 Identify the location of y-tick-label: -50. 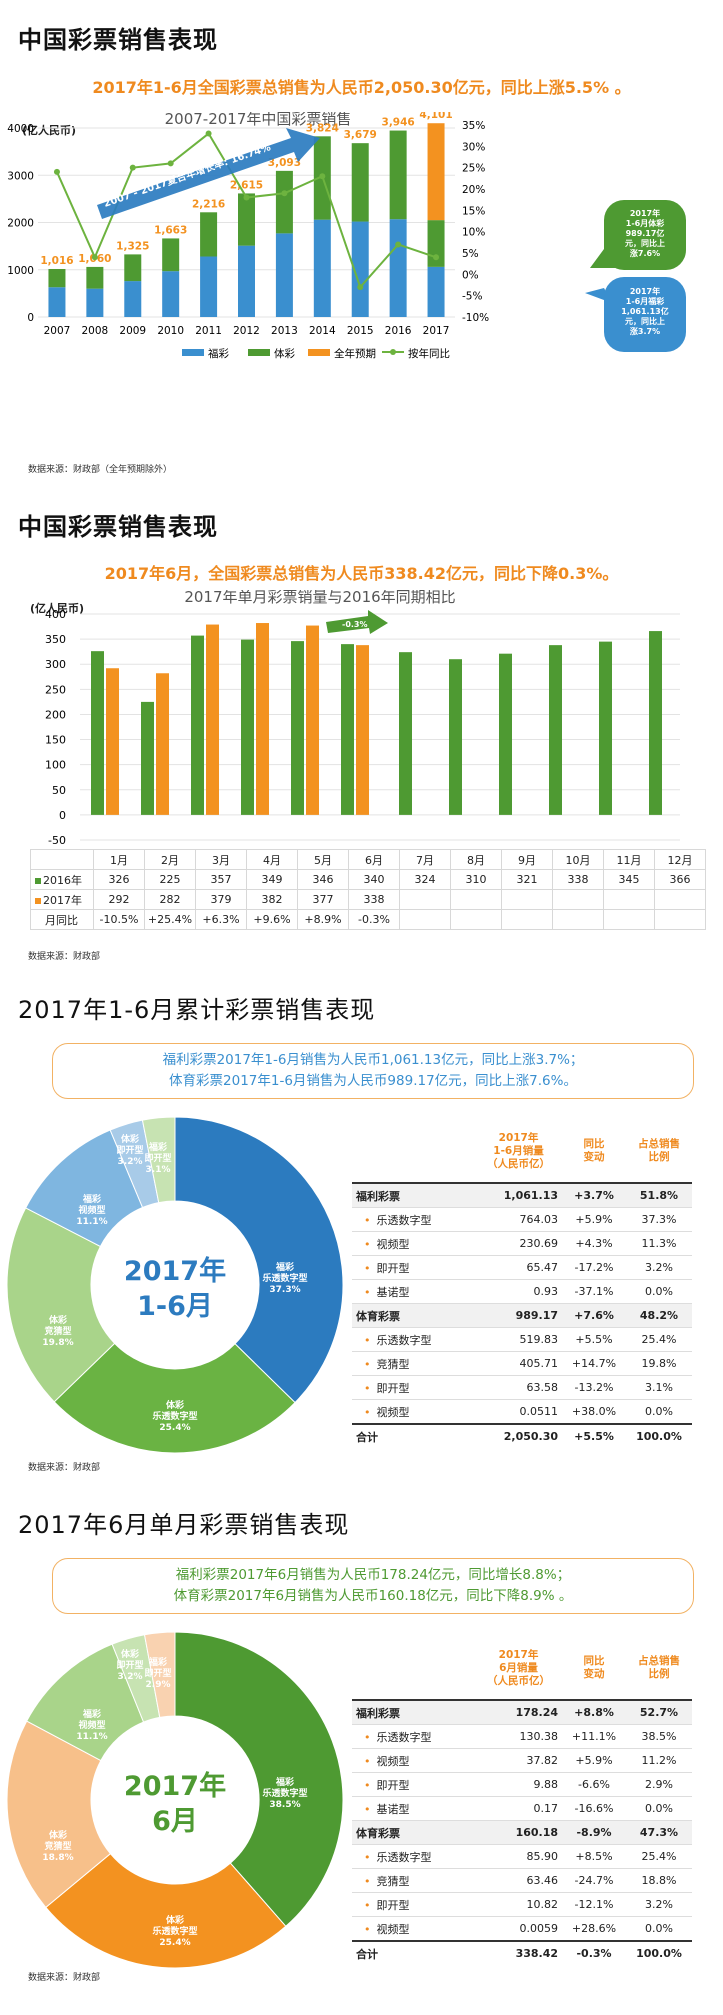
(57, 840).